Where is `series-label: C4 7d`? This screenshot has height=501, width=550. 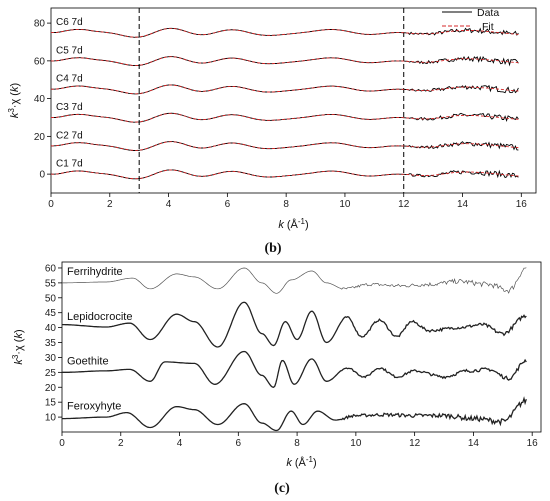
series-label: C4 7d is located at coordinates (69, 79).